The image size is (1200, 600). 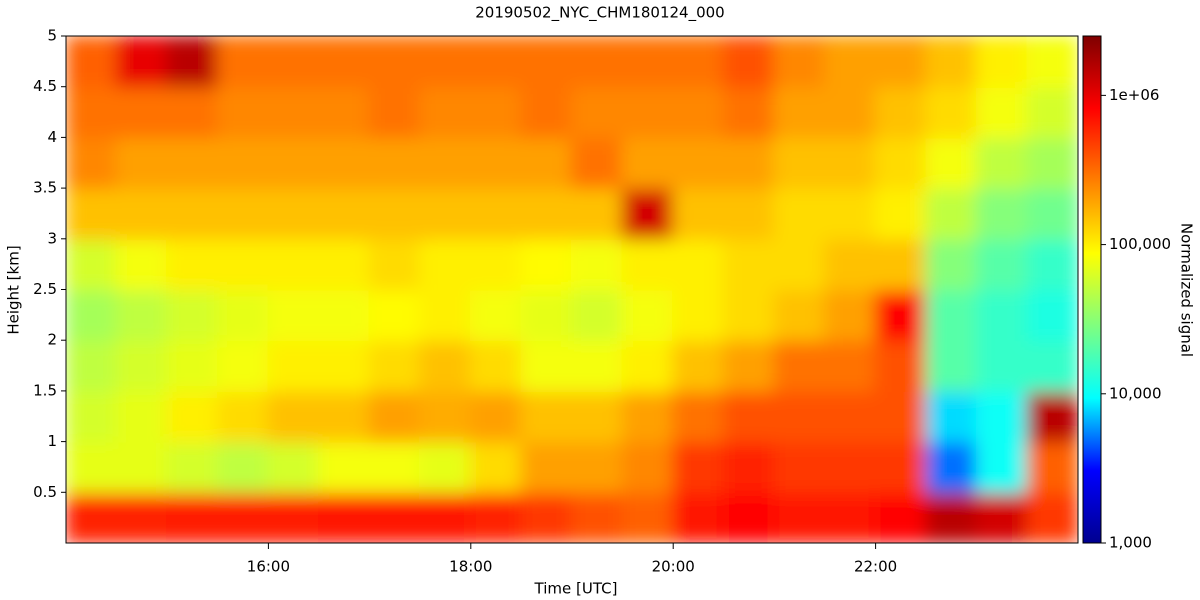 I want to click on y-tick-label: 1.5, so click(x=45, y=390).